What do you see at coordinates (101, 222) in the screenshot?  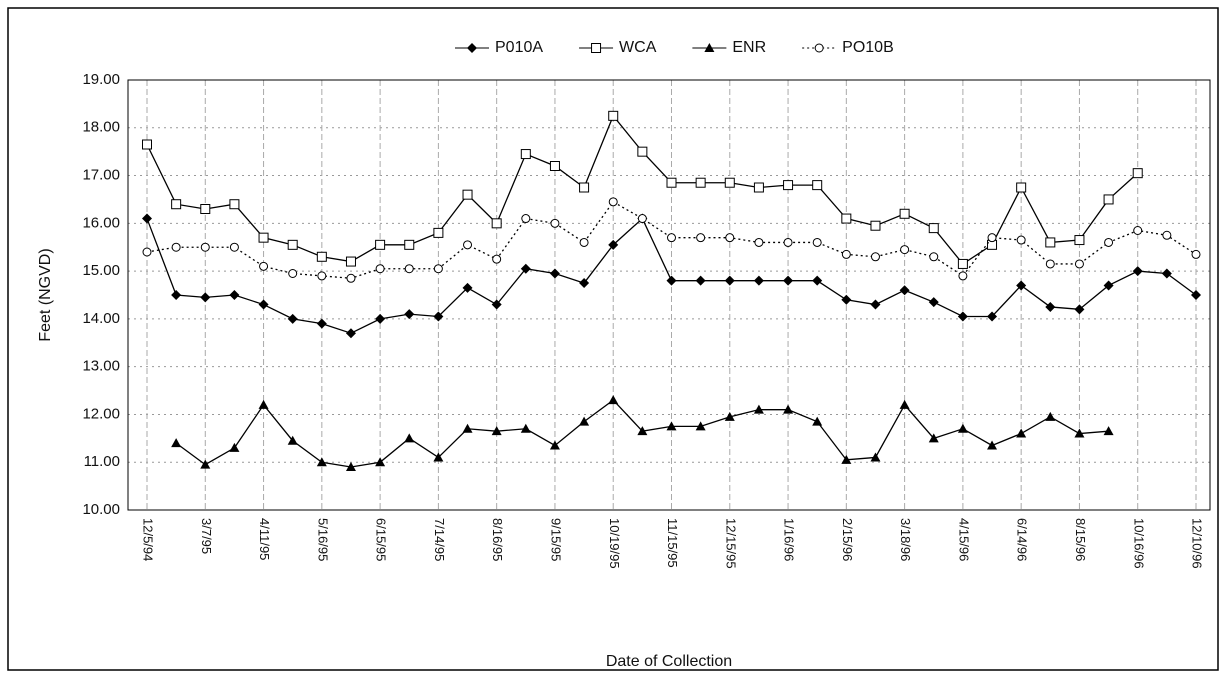 I see `y-tick-label: 16.00` at bounding box center [101, 222].